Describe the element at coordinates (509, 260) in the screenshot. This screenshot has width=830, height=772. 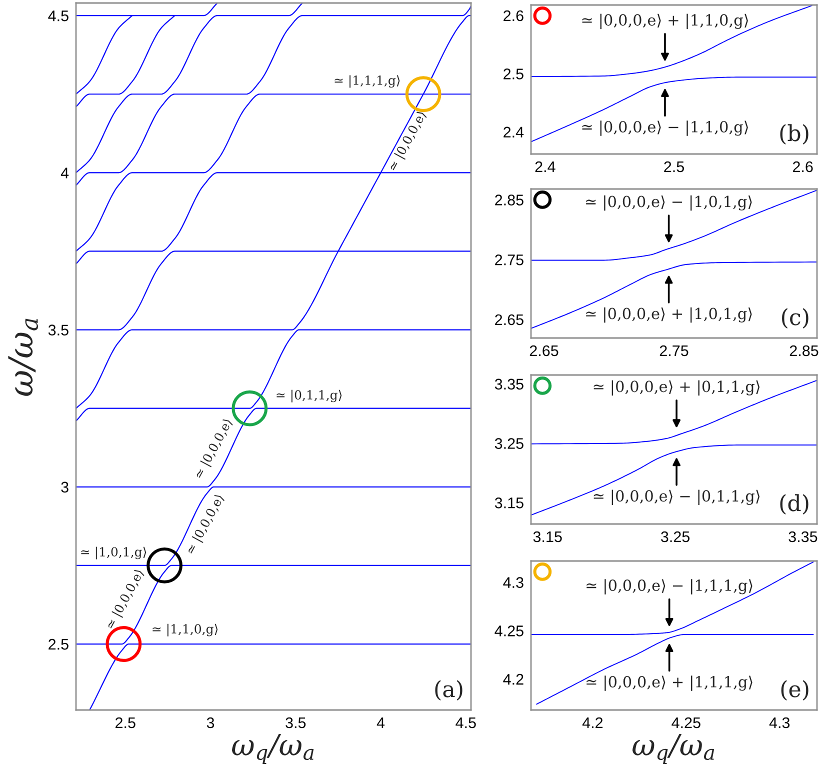
I see `y-tick-label: 2.75` at that location.